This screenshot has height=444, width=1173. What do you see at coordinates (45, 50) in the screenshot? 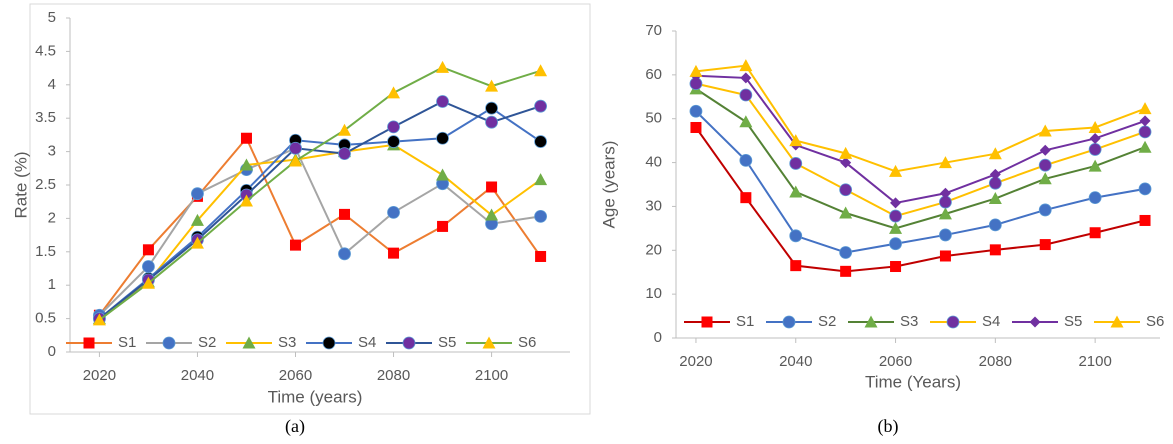
I see `y-tick-label: 4.5` at bounding box center [45, 50].